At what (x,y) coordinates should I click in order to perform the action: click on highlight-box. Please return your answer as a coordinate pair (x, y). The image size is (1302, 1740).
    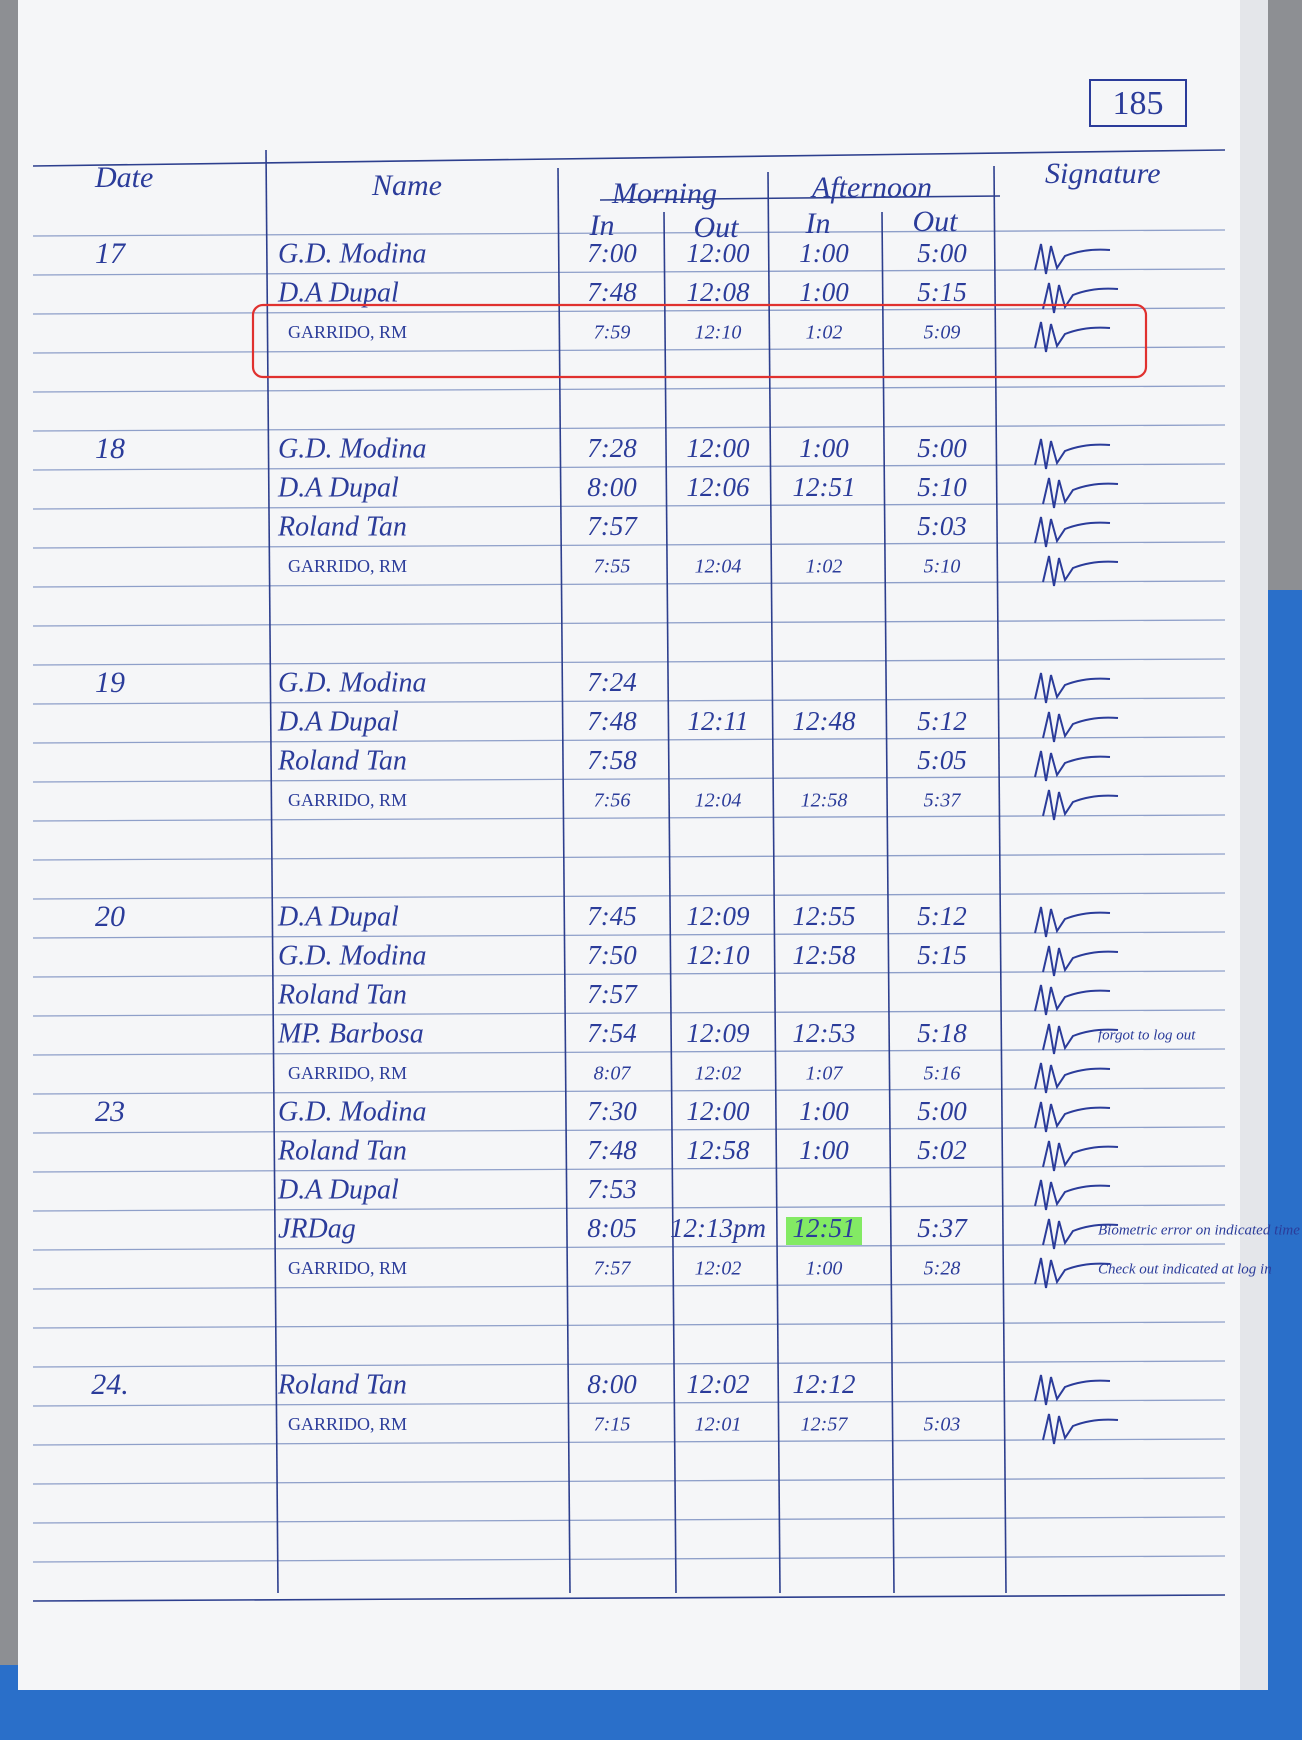
    Looking at the image, I should click on (699, 341).